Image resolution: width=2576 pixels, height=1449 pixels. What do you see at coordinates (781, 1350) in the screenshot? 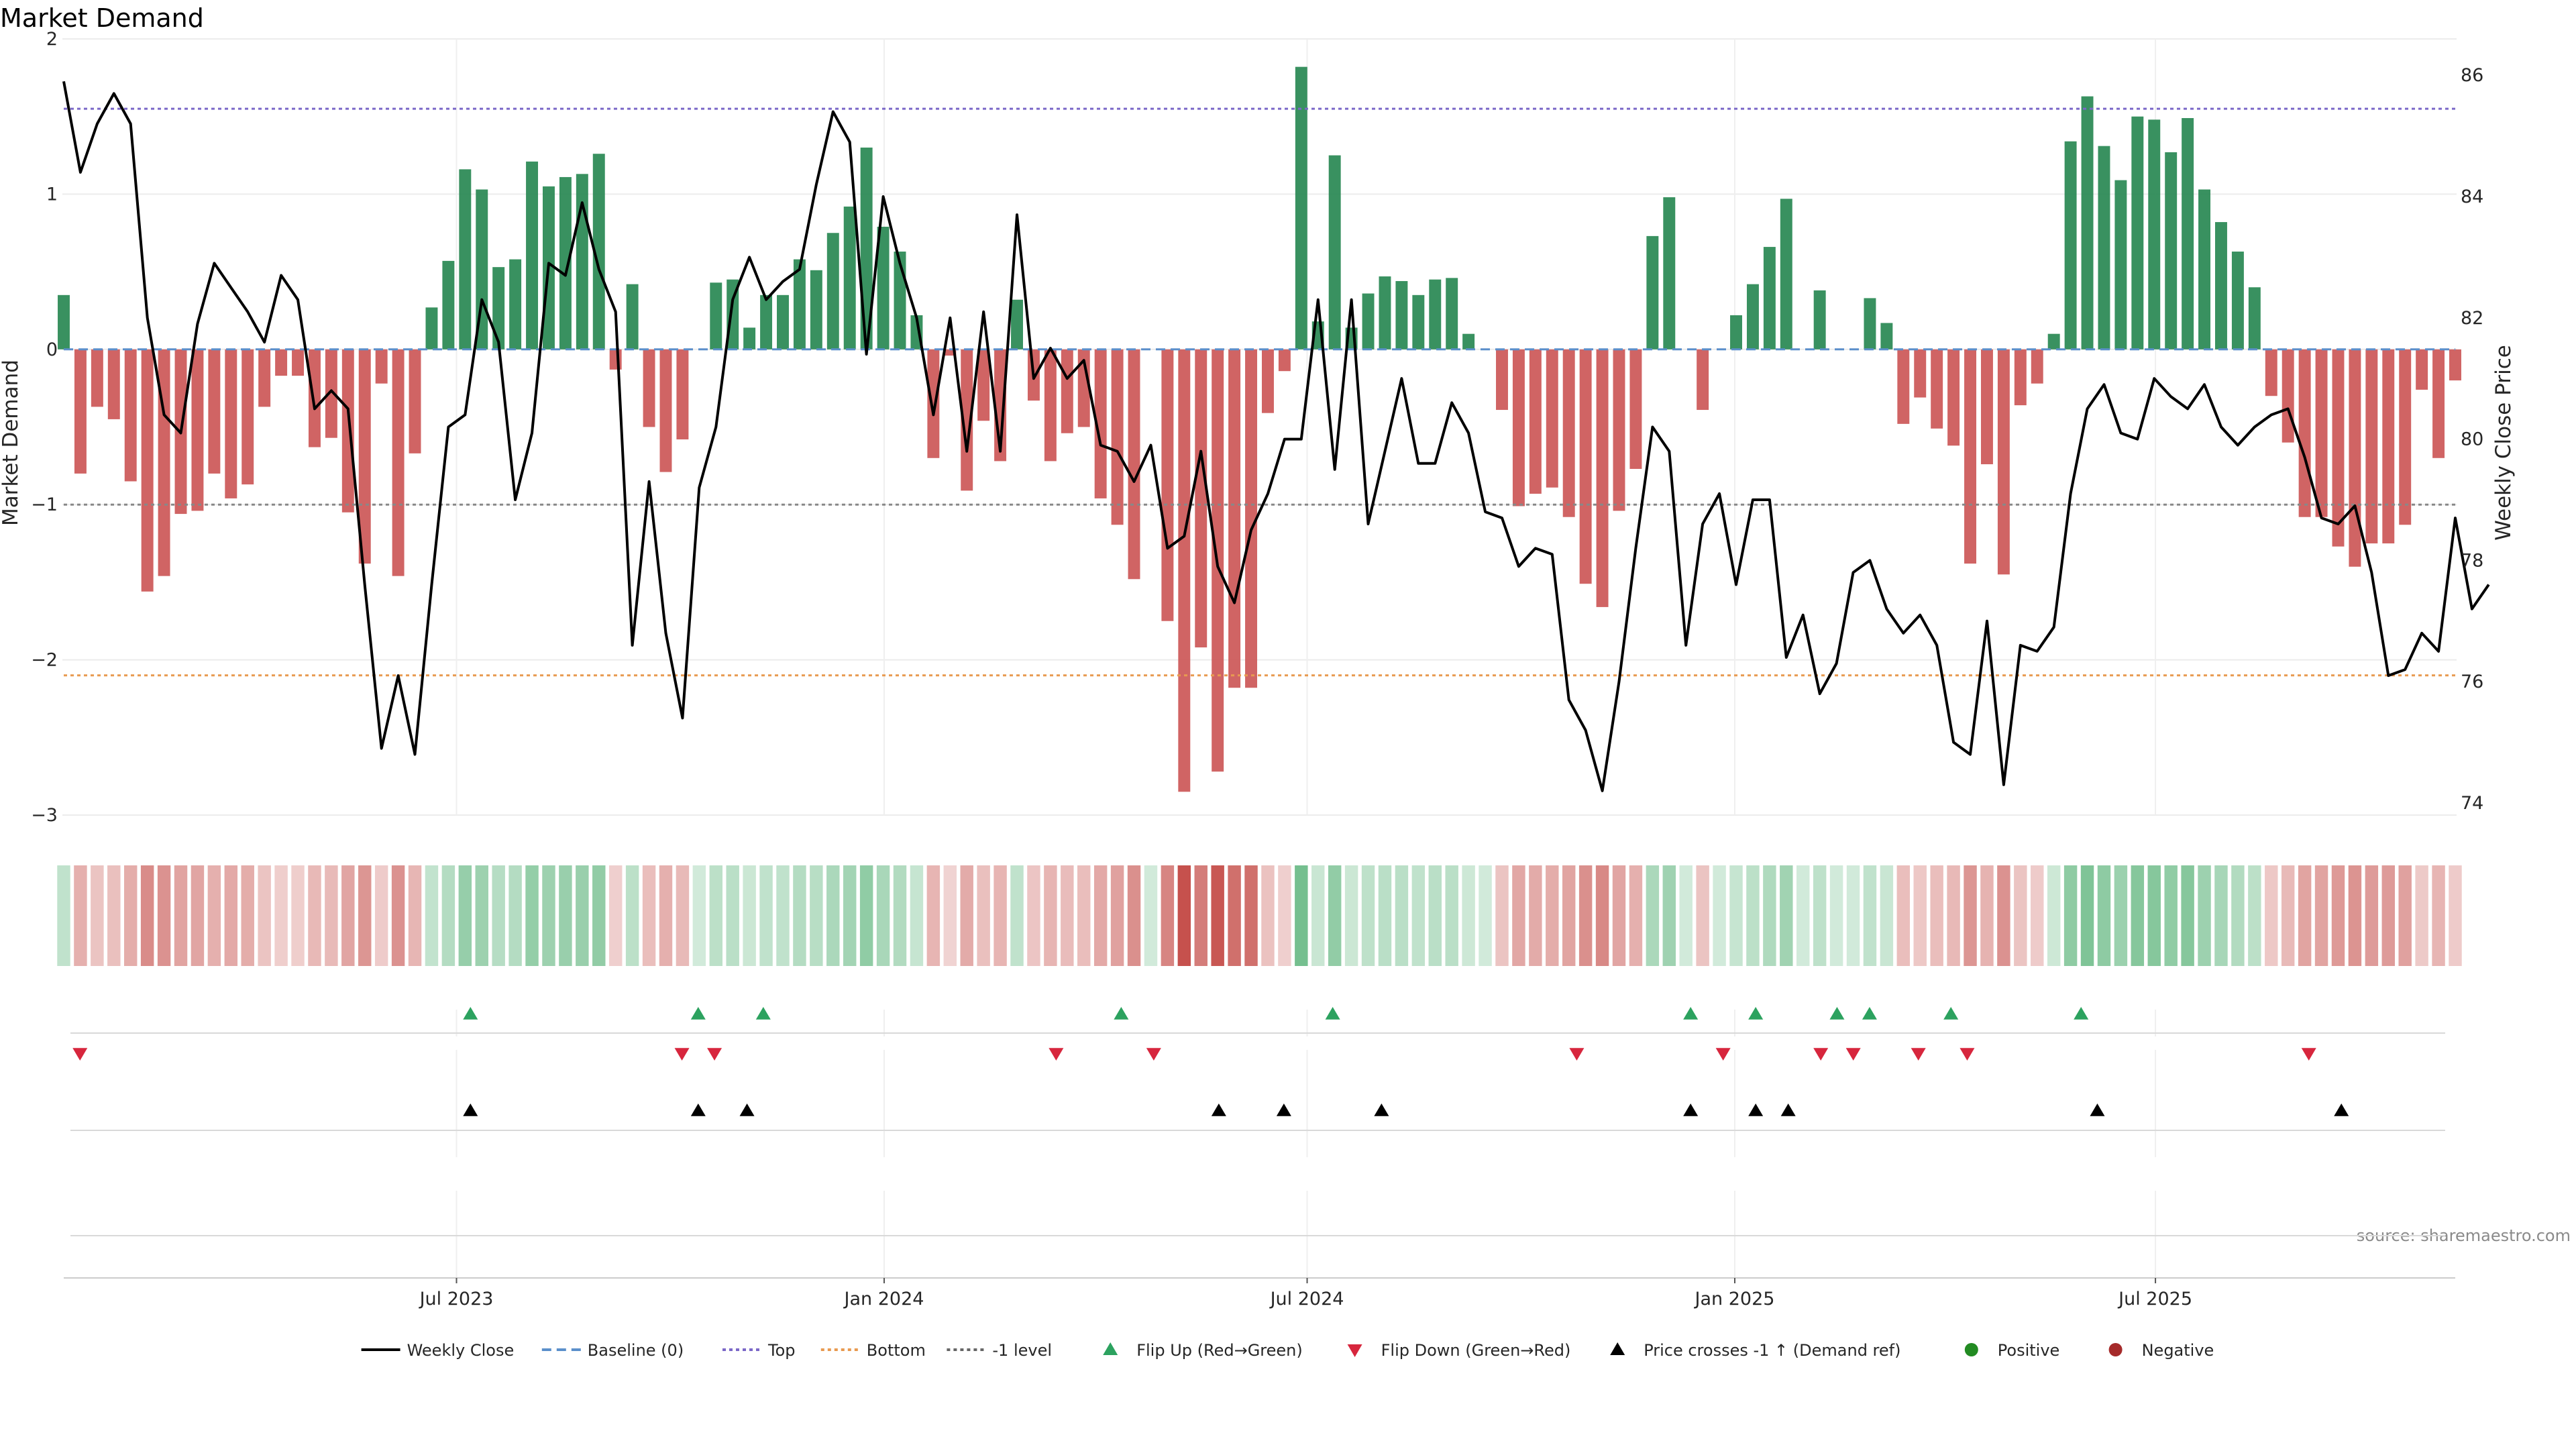
I see `legend-label: Top` at bounding box center [781, 1350].